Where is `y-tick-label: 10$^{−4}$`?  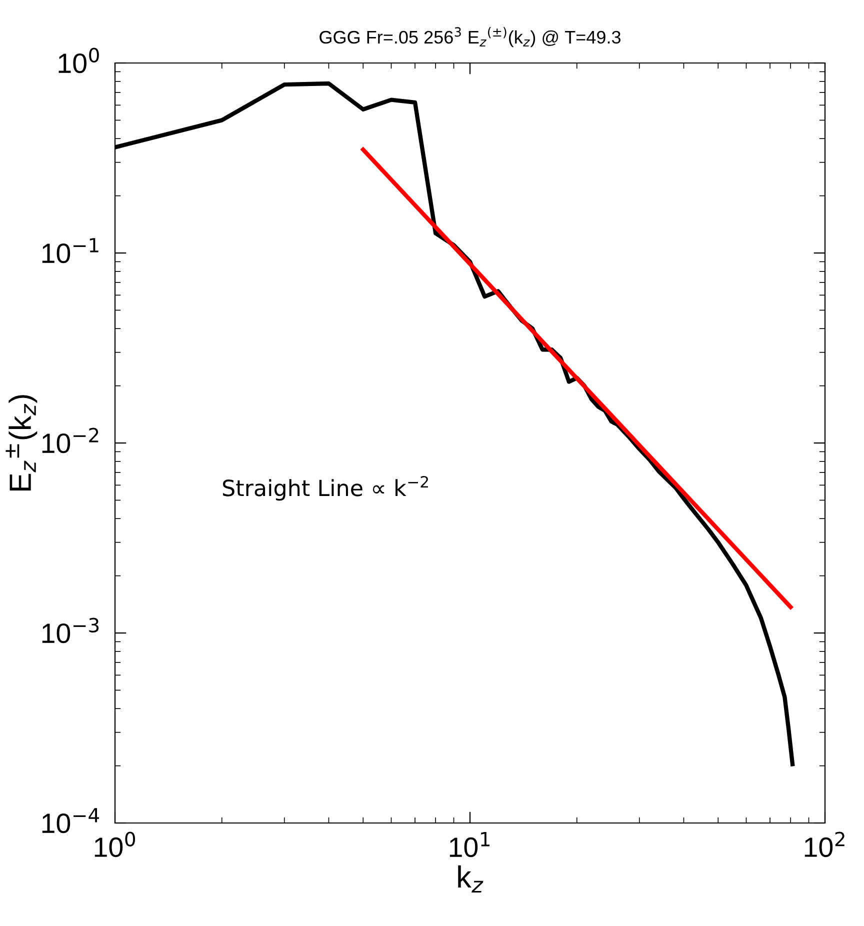 y-tick-label: 10$^{−4}$ is located at coordinates (71, 821).